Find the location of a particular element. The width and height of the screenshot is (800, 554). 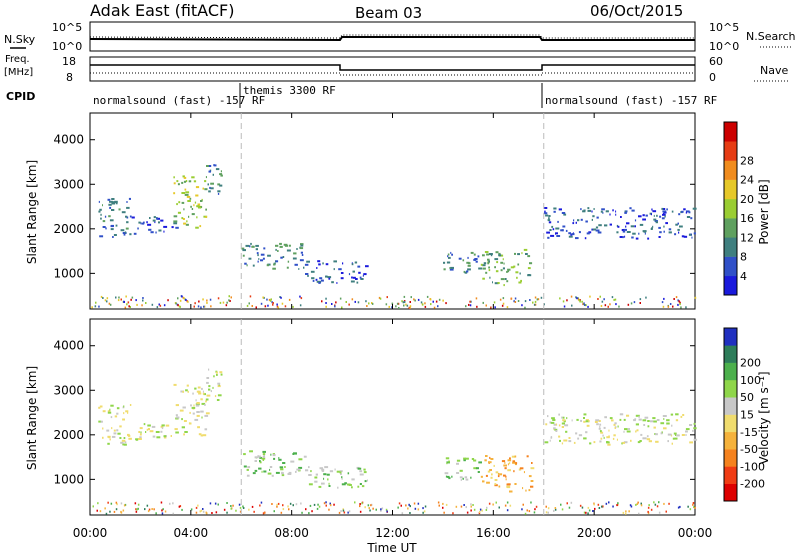

freq-trace is located at coordinates (392, 67).